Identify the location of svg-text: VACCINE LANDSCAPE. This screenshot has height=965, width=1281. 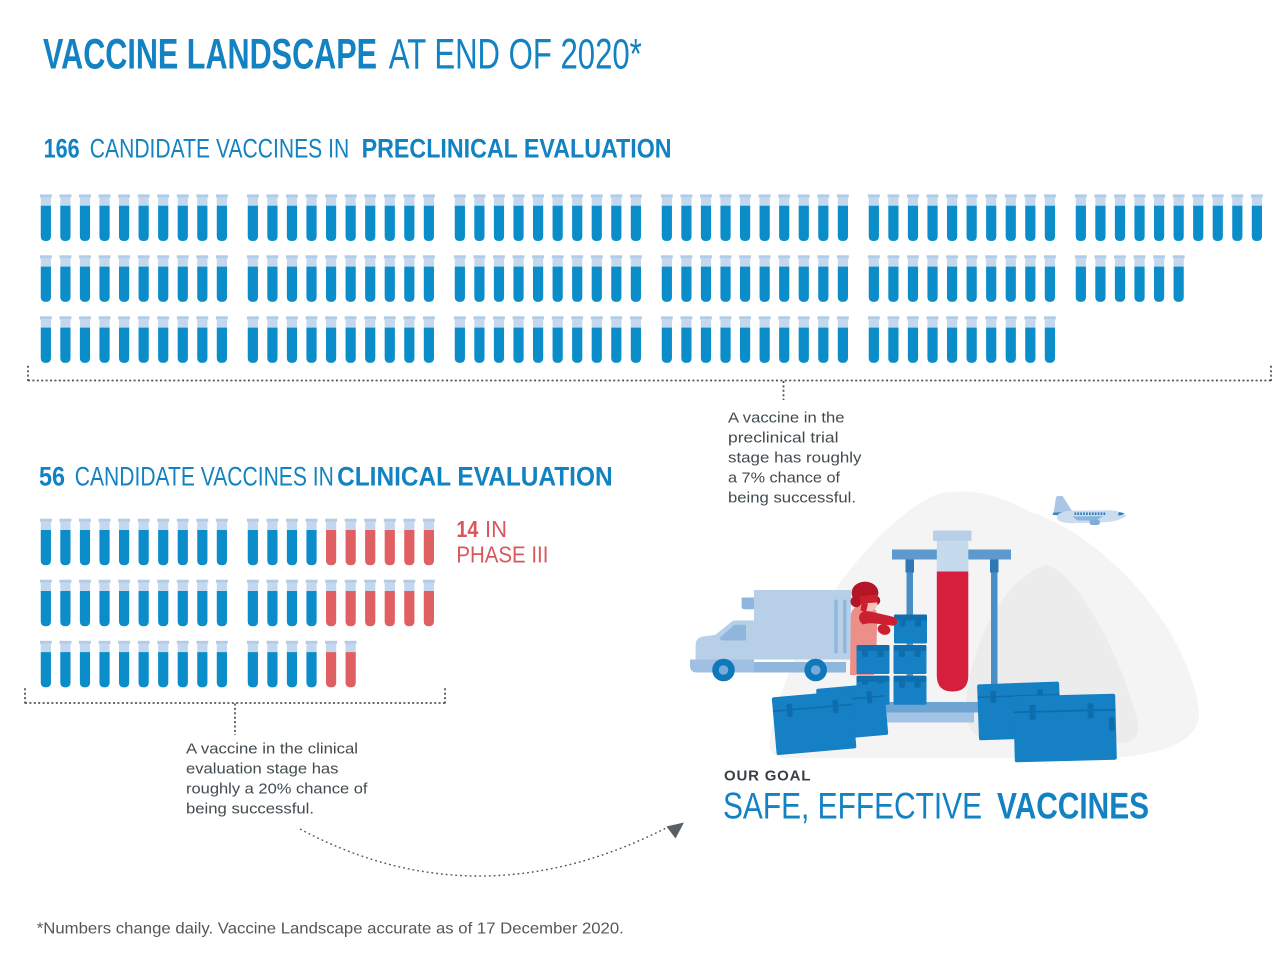
(210, 54).